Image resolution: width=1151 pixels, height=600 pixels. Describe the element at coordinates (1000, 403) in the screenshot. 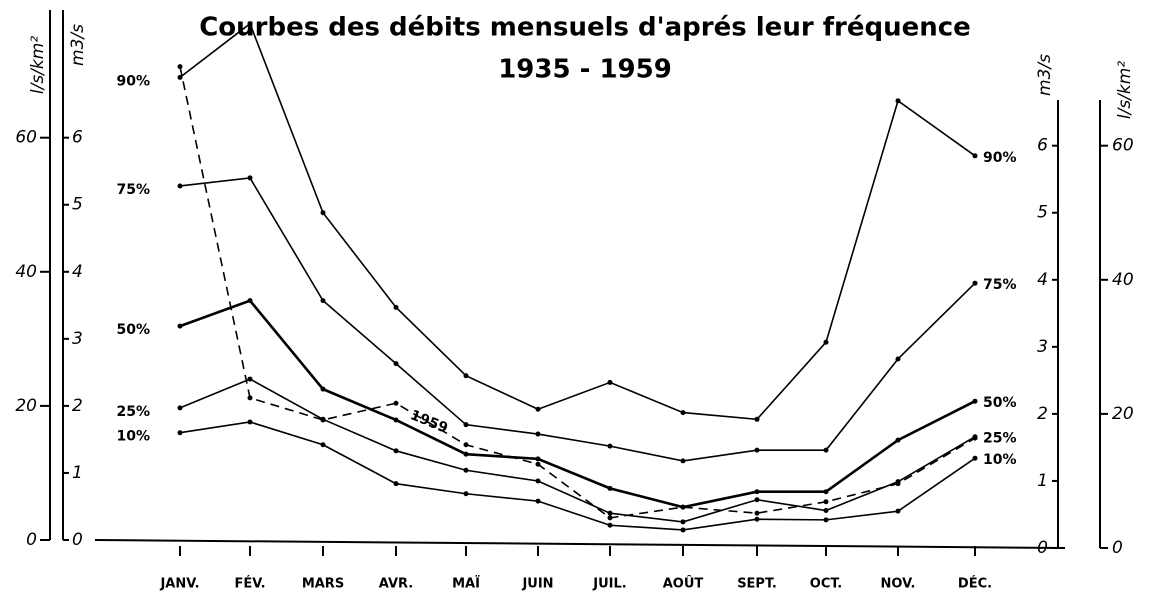

I see `series-label-right: 50%` at that location.